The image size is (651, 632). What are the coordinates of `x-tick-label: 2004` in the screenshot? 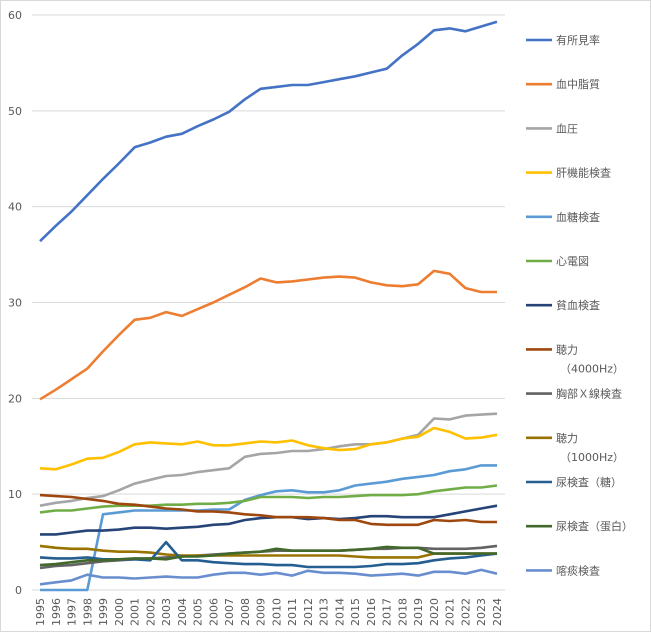 It's located at (182, 612).